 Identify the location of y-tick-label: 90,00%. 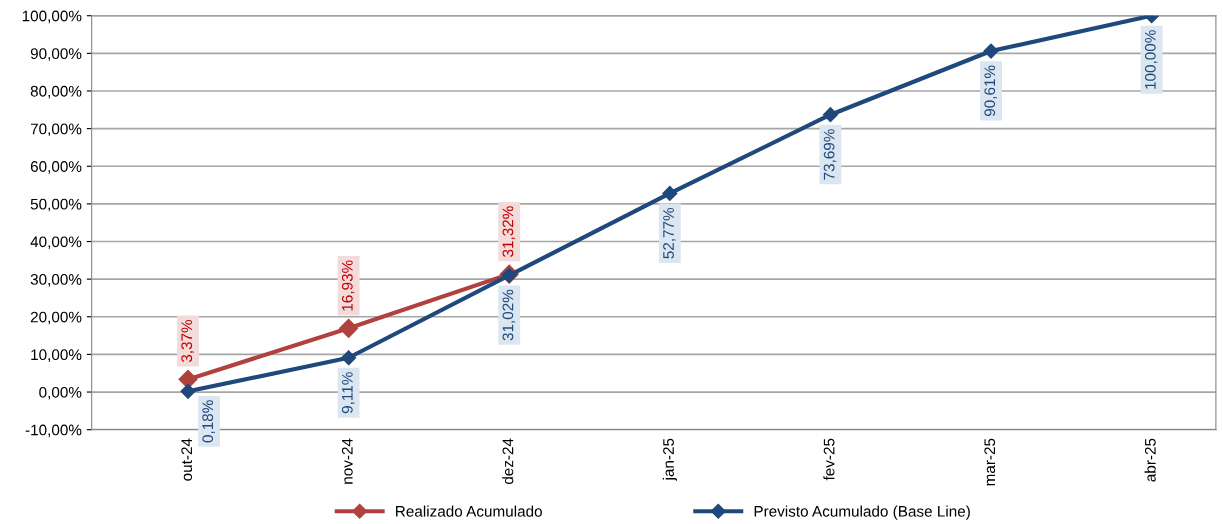
(56, 54).